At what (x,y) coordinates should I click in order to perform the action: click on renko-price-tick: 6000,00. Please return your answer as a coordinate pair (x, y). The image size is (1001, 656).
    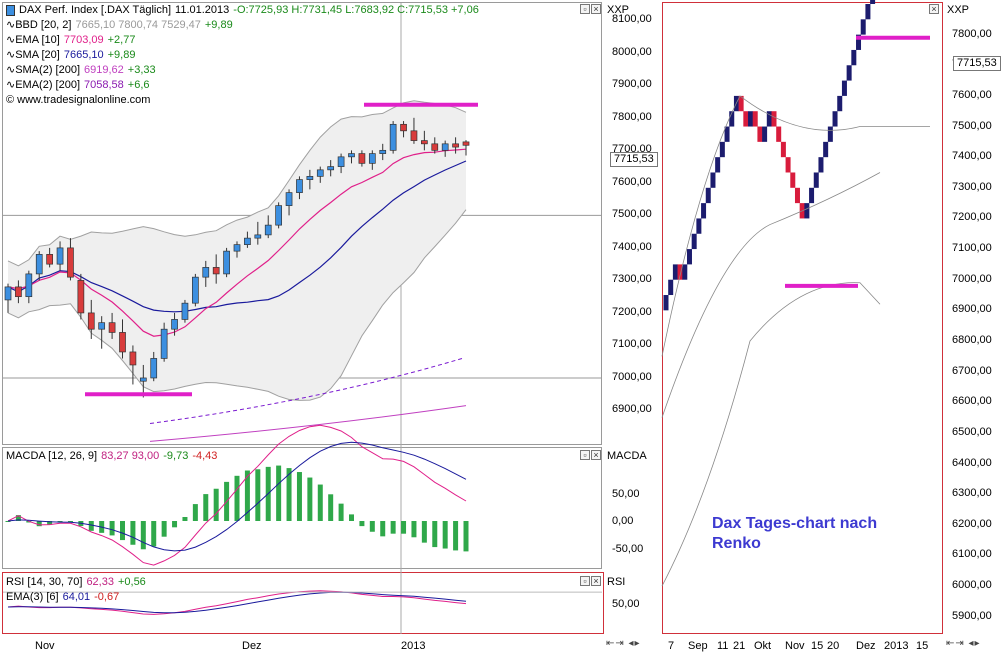
    Looking at the image, I should click on (972, 585).